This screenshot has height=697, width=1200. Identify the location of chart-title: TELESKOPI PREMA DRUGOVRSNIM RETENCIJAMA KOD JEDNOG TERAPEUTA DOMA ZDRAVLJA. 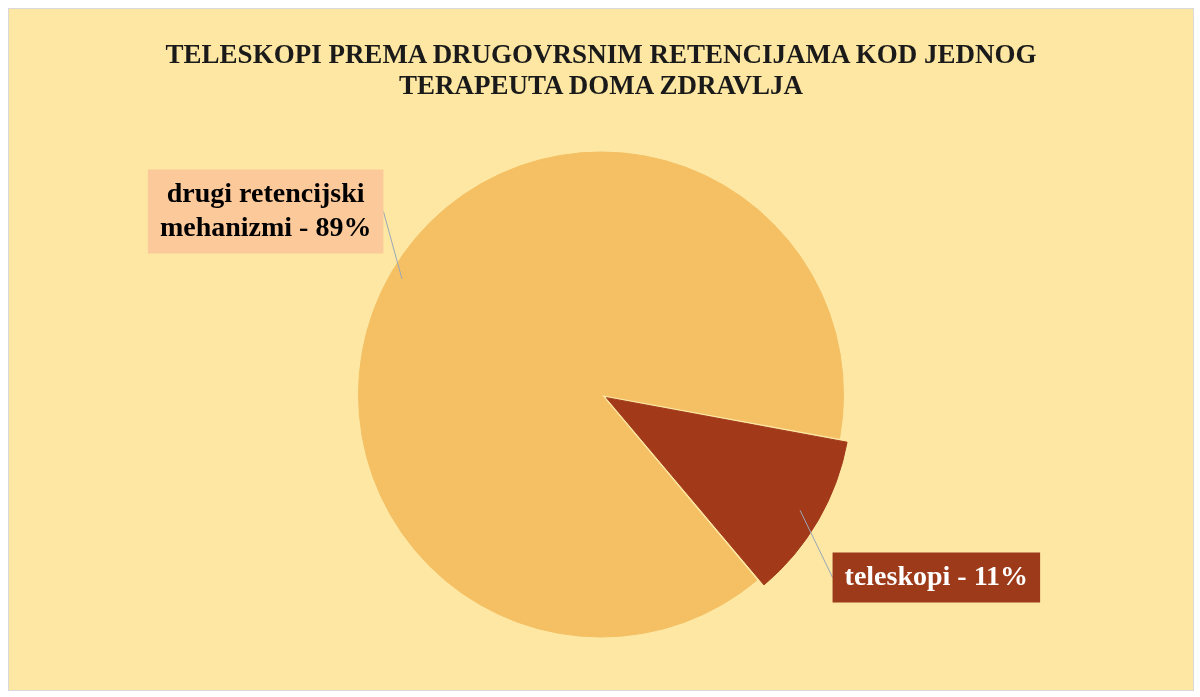
(601, 70).